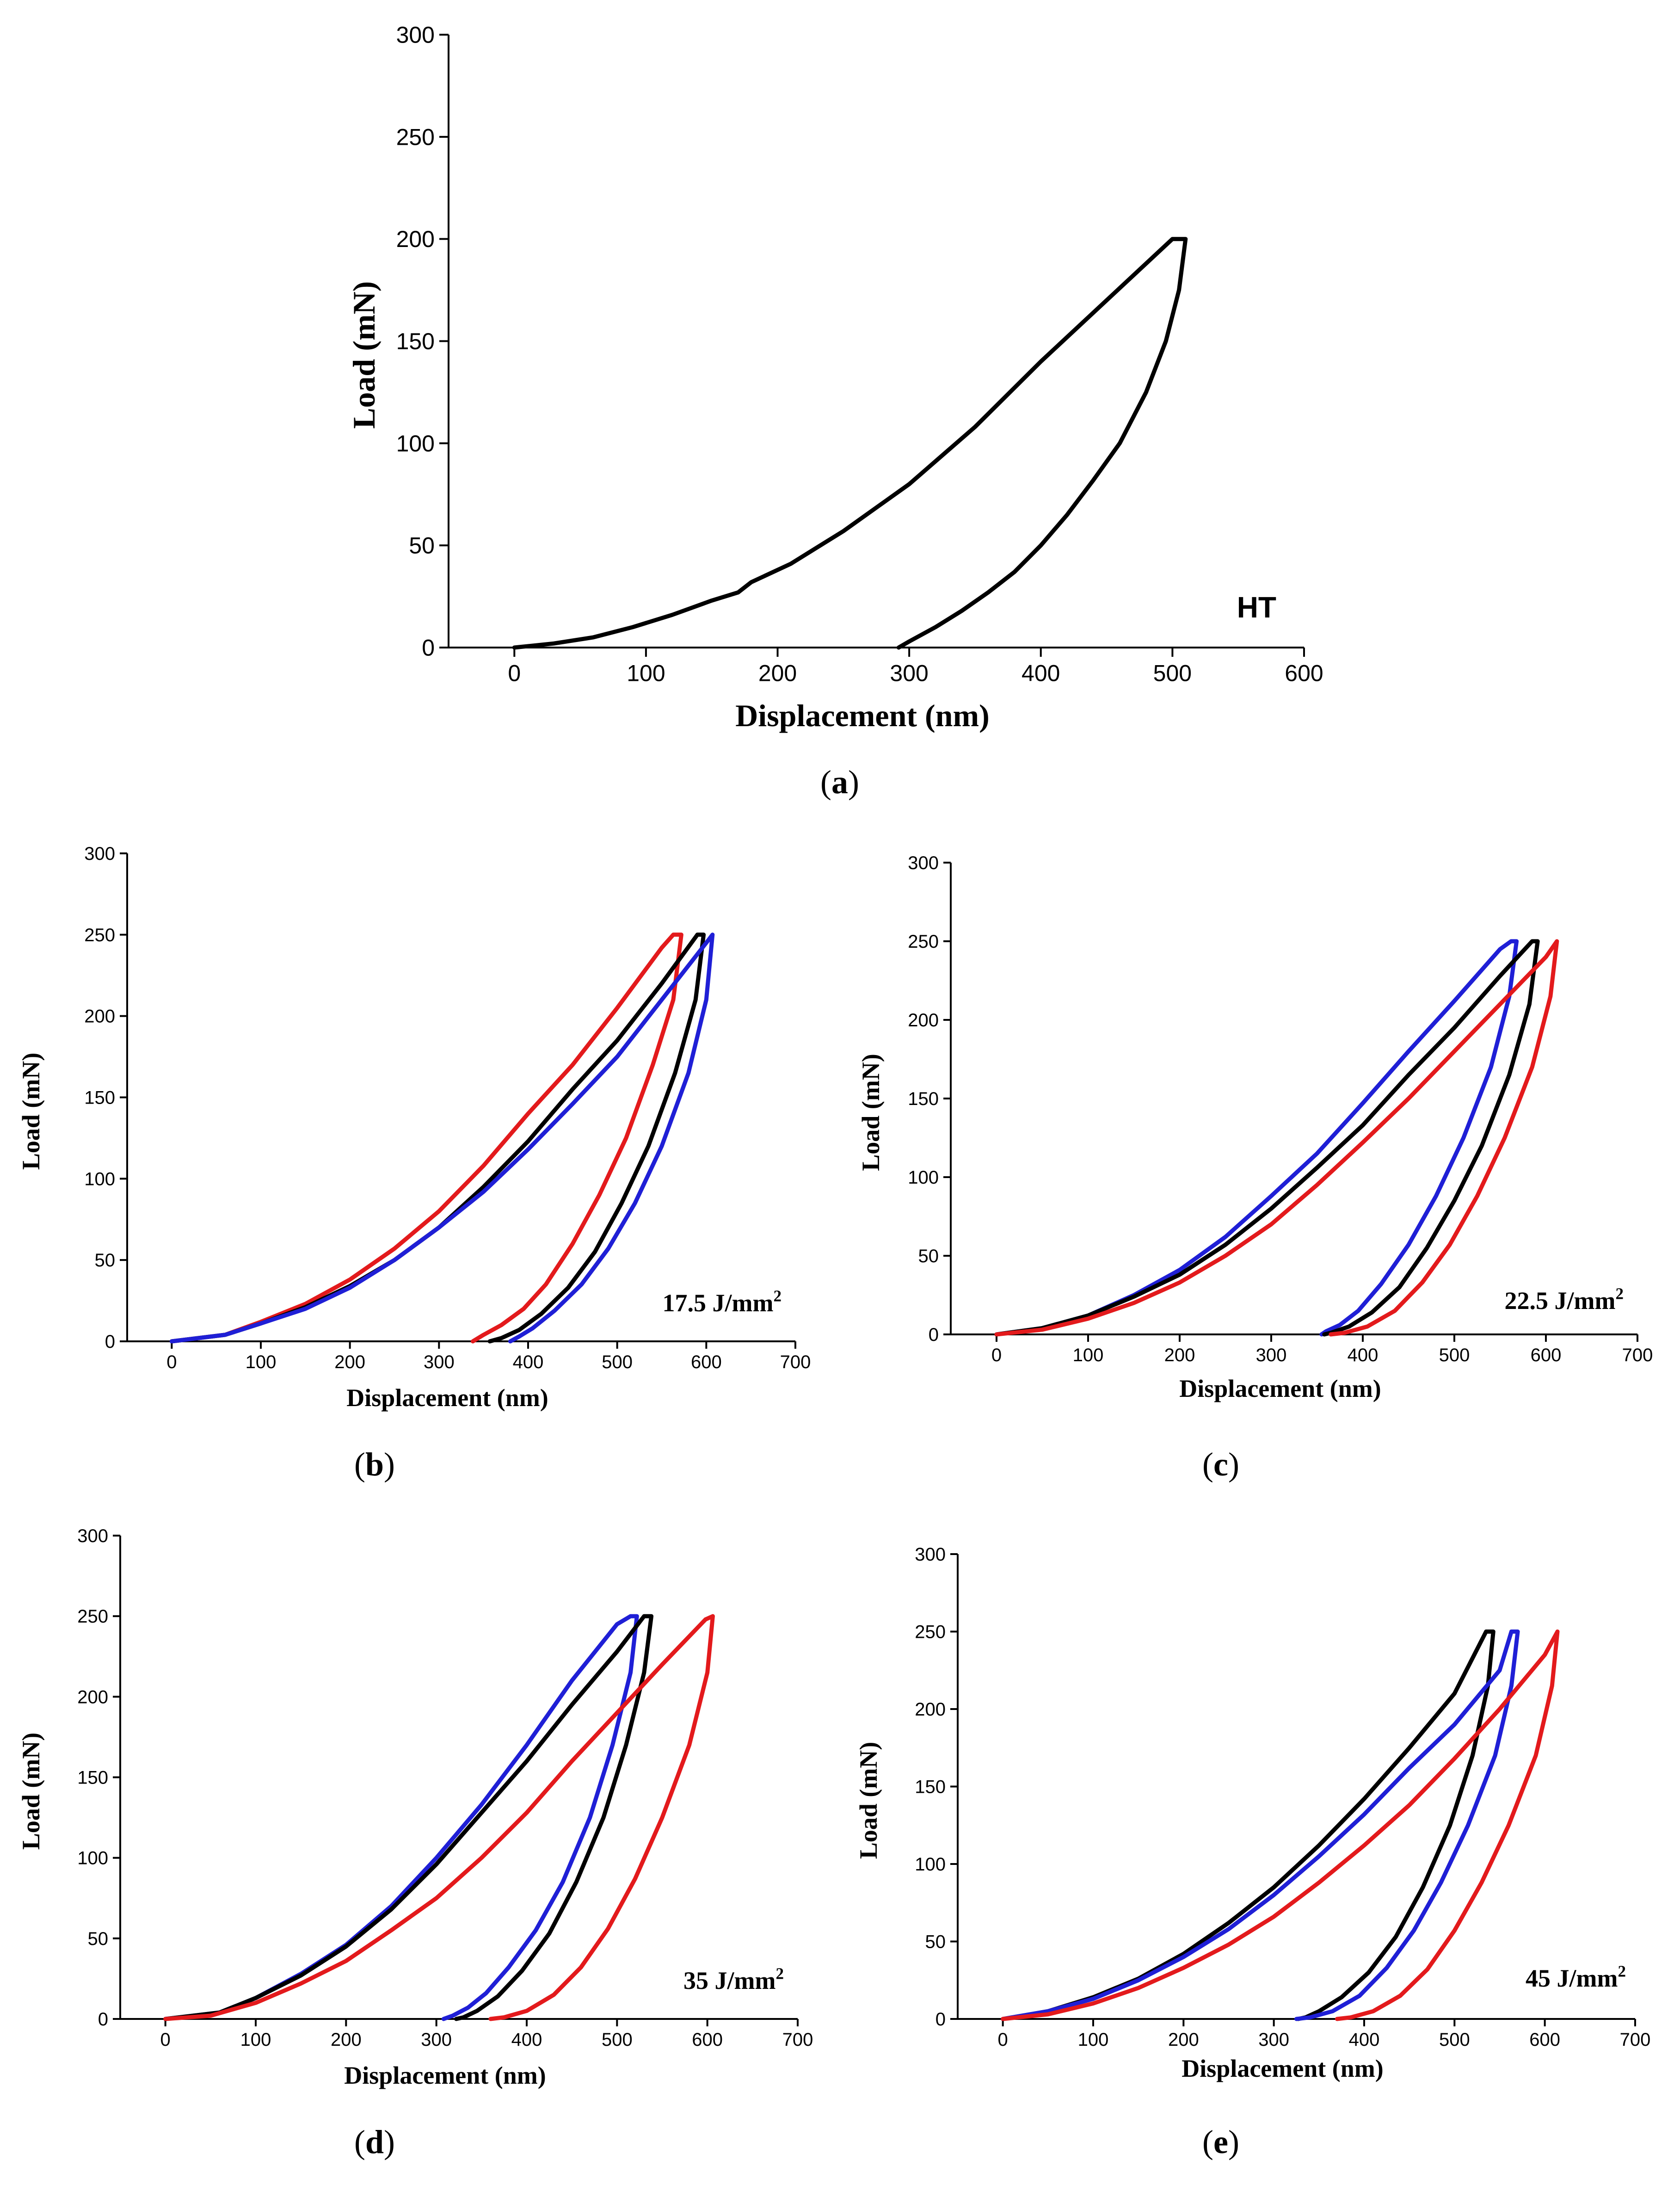 This screenshot has width=1680, height=2185. I want to click on annotation-text: 45 J/mm, so click(1572, 1978).